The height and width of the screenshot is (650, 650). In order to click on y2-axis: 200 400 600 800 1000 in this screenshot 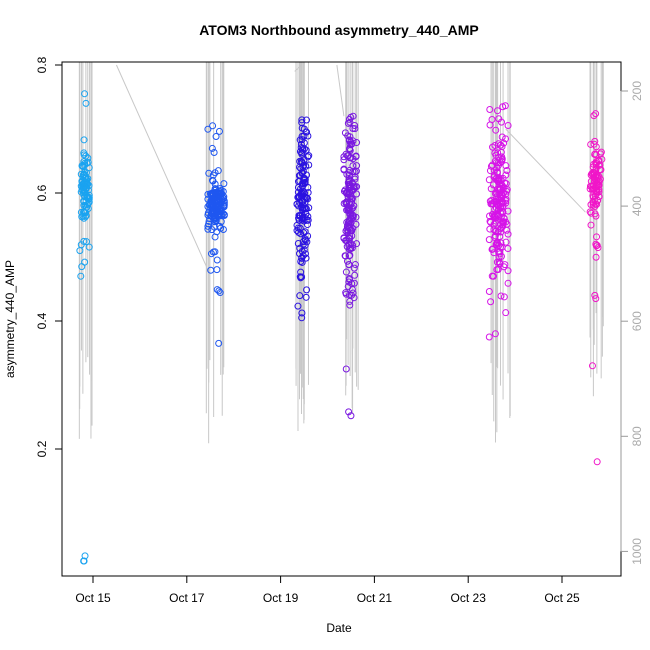, I will do `click(632, 323)`.